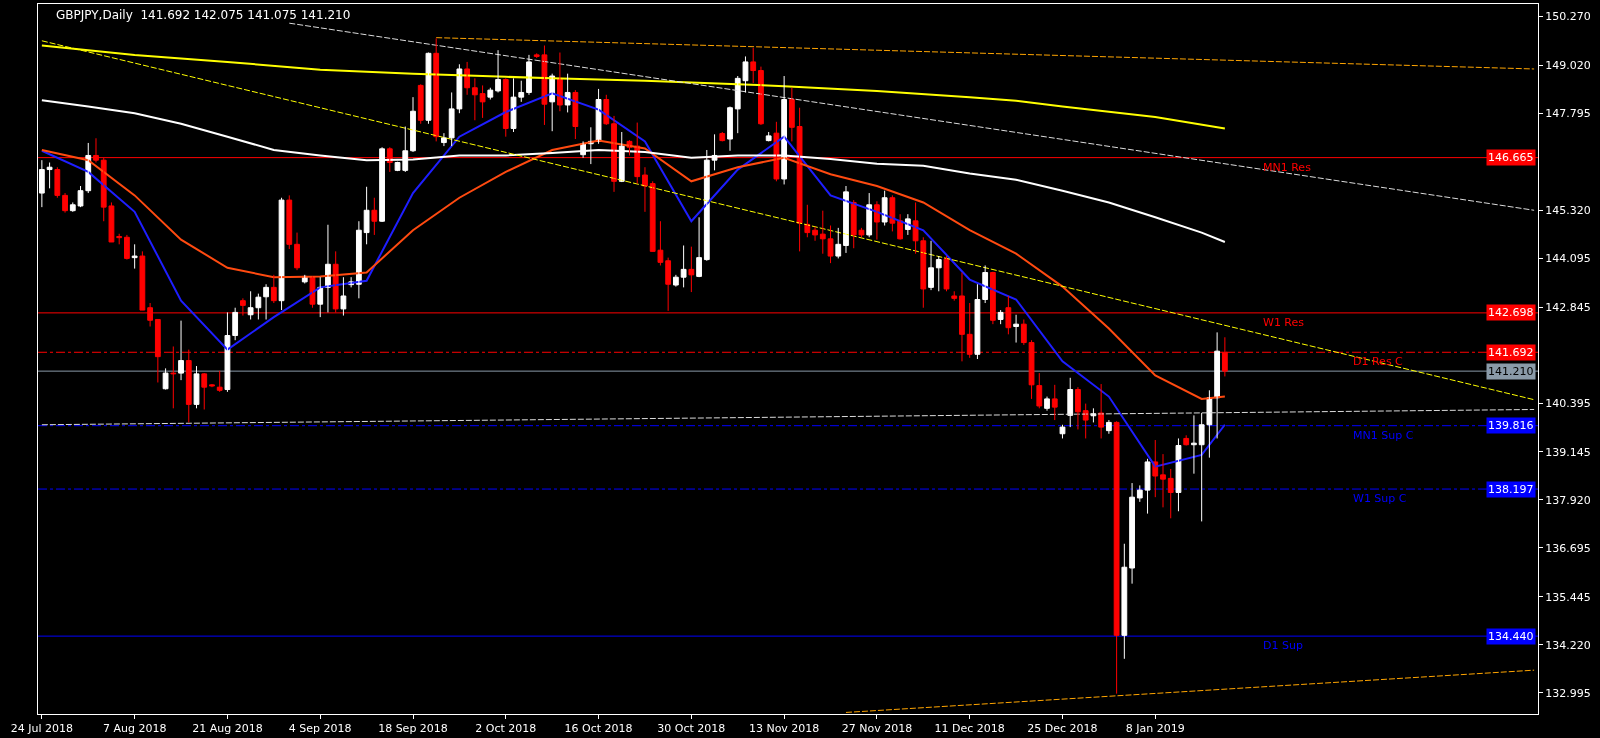 This screenshot has width=1600, height=738. What do you see at coordinates (1568, 500) in the screenshot?
I see `y-tick-label: 137.920` at bounding box center [1568, 500].